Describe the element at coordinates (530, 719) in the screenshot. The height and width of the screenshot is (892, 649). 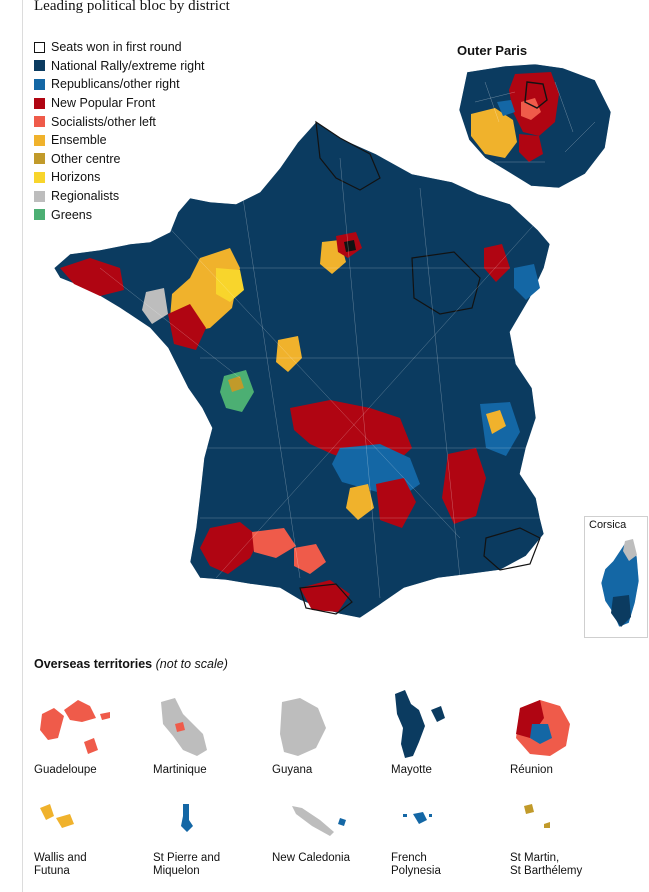
I see `reunion-nfp-area` at that location.